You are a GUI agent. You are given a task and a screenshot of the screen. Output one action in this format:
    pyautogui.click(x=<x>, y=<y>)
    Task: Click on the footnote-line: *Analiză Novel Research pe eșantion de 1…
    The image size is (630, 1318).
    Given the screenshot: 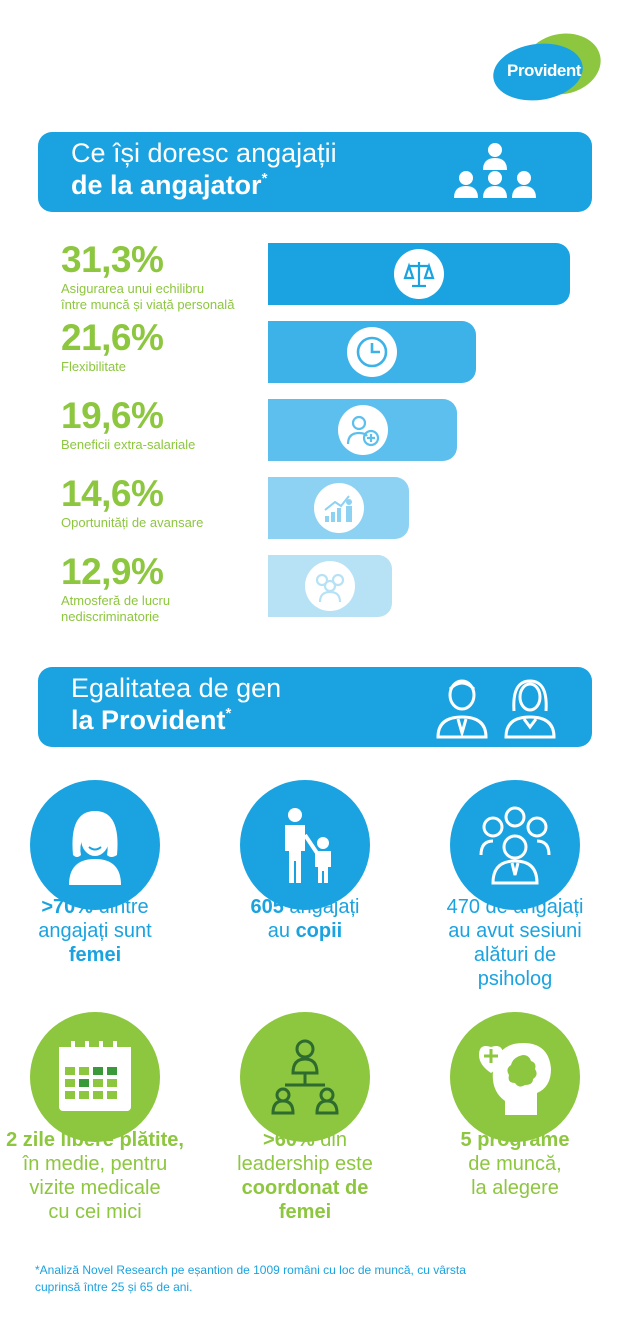 What is the action you would take?
    pyautogui.click(x=250, y=1270)
    